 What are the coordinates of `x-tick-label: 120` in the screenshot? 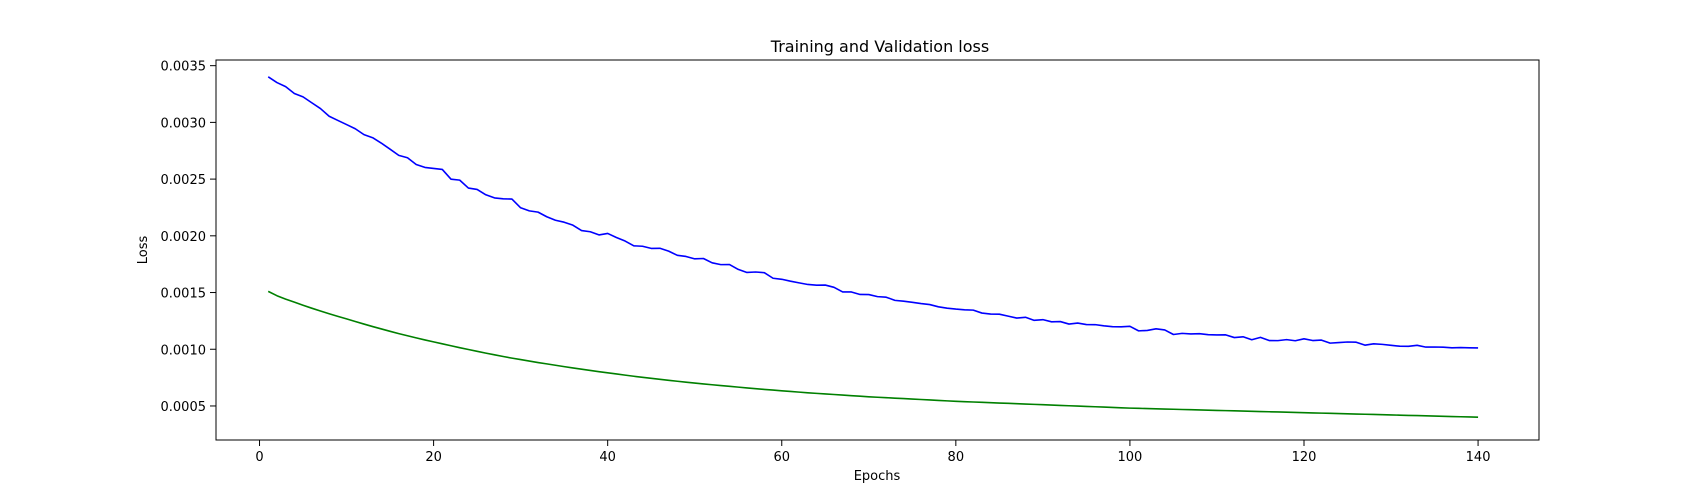 It's located at (1304, 457).